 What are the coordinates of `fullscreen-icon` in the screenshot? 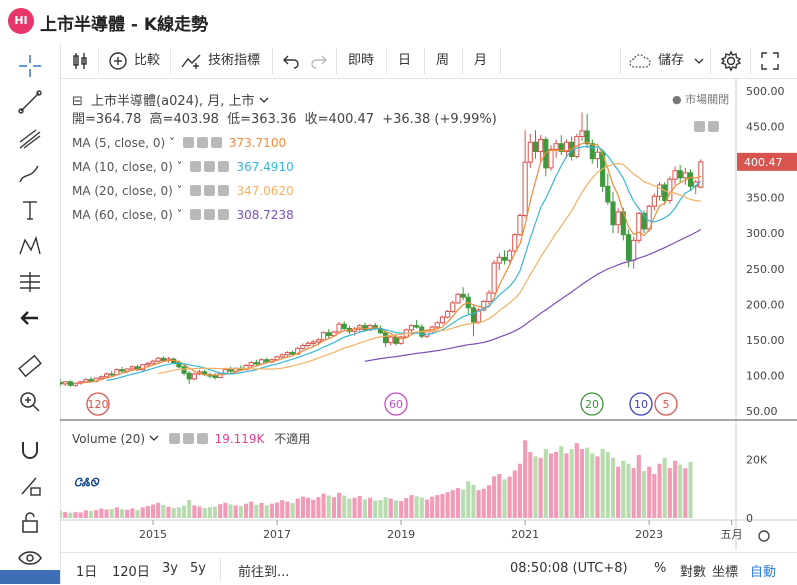 It's located at (770, 61).